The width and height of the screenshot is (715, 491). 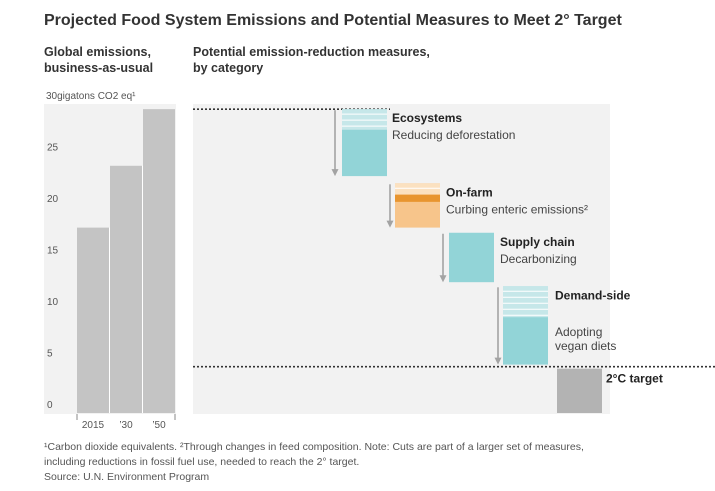 I want to click on step-category-label-1: On-farm, so click(x=469, y=192).